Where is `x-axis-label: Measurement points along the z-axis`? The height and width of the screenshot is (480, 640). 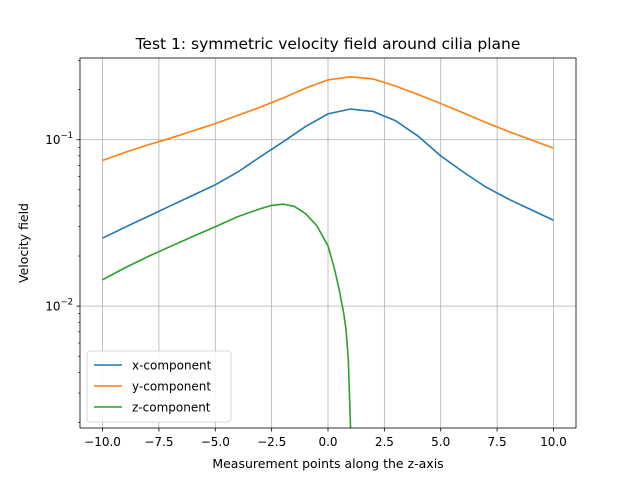
x-axis-label: Measurement points along the z-axis is located at coordinates (327, 463).